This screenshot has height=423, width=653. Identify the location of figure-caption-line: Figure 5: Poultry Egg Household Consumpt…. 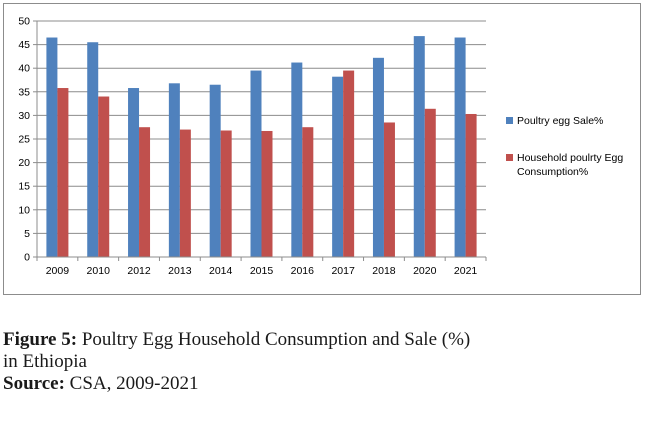
(325, 340).